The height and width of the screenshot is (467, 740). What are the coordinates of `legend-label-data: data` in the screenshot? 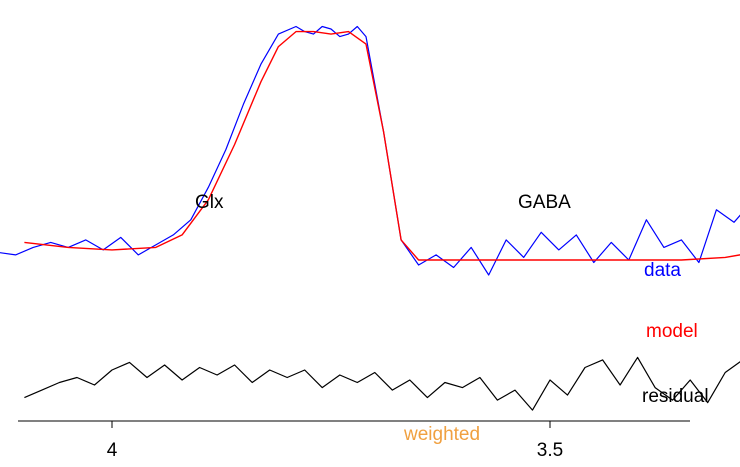 It's located at (662, 270).